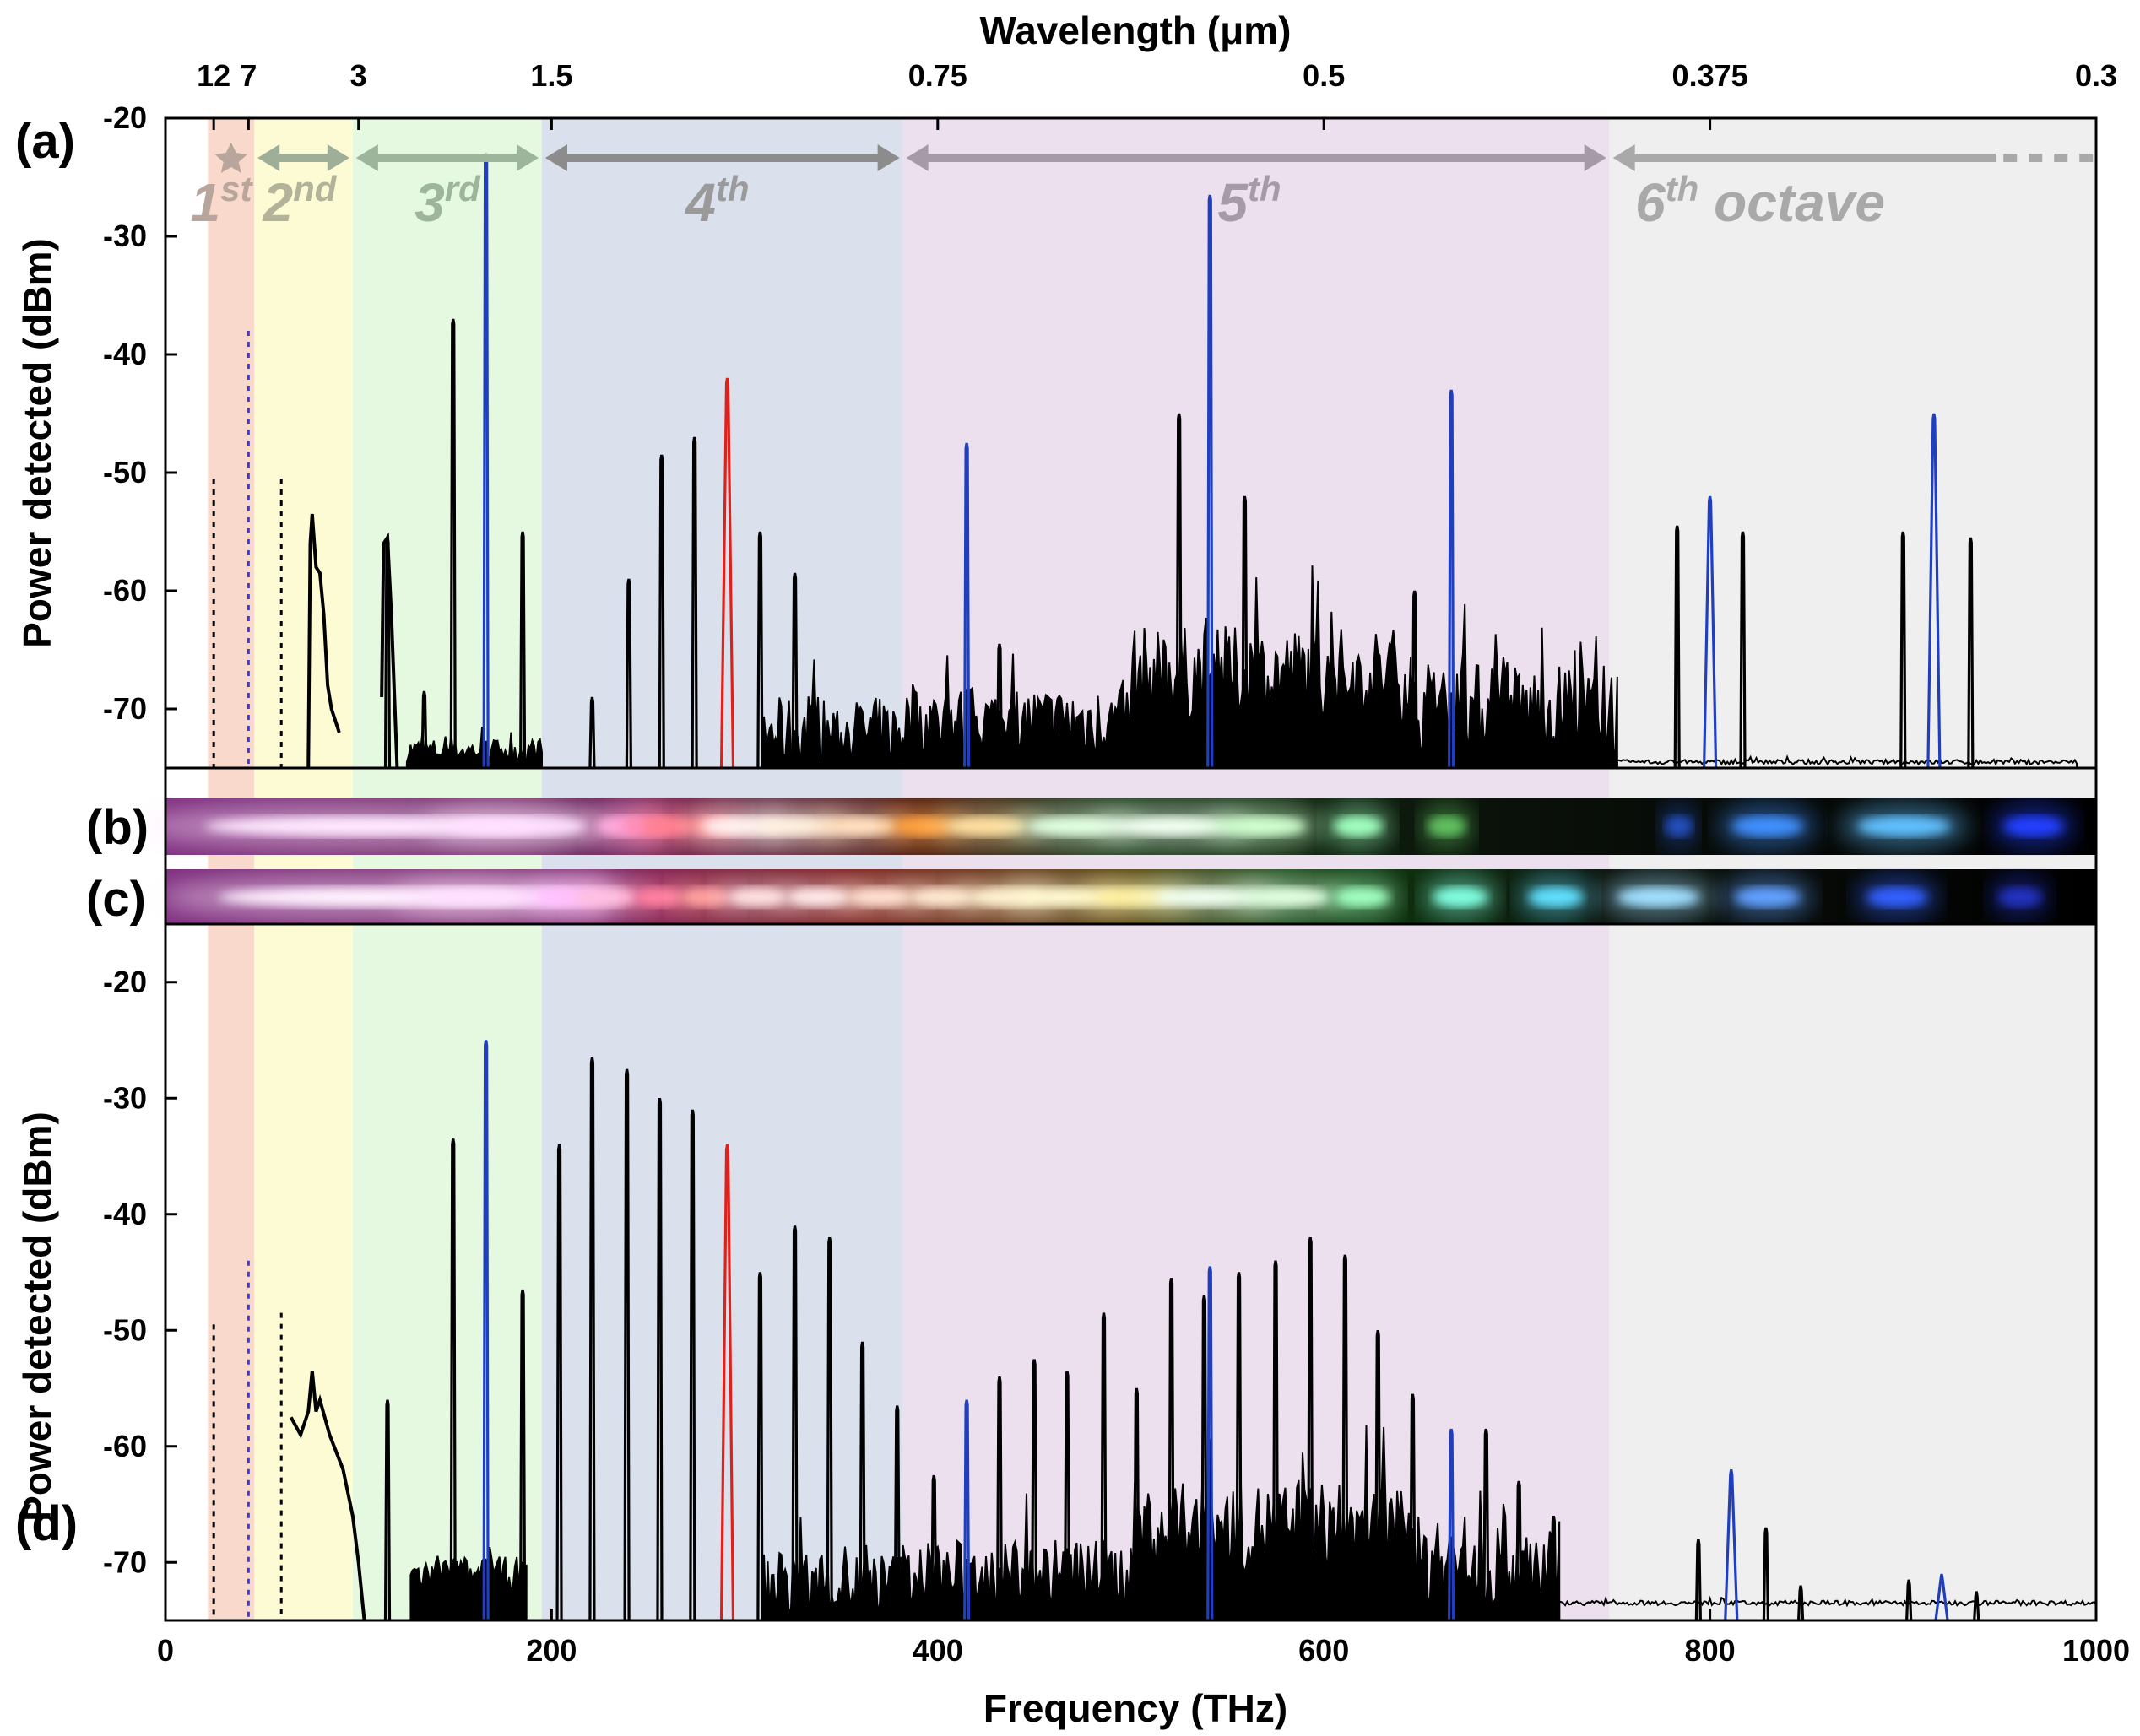 Image resolution: width=2140 pixels, height=1736 pixels. What do you see at coordinates (938, 1650) in the screenshot?
I see `x-tick-label: 400` at bounding box center [938, 1650].